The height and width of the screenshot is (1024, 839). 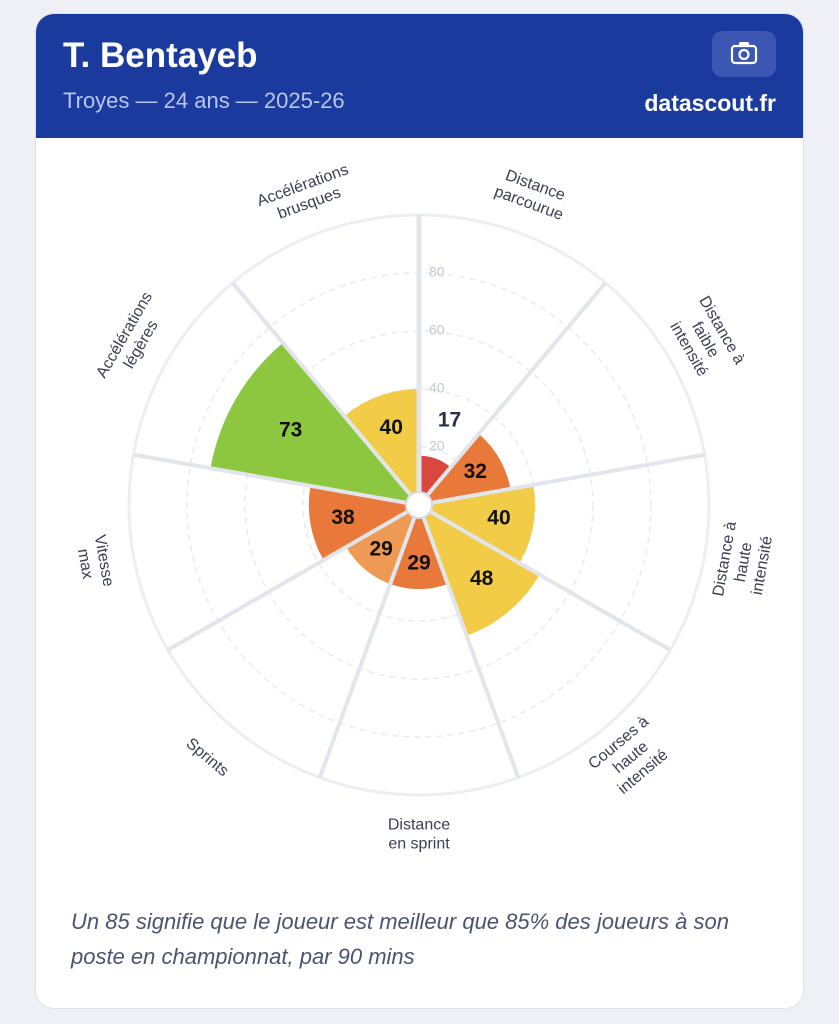 What do you see at coordinates (419, 825) in the screenshot?
I see `category-line: Distance` at bounding box center [419, 825].